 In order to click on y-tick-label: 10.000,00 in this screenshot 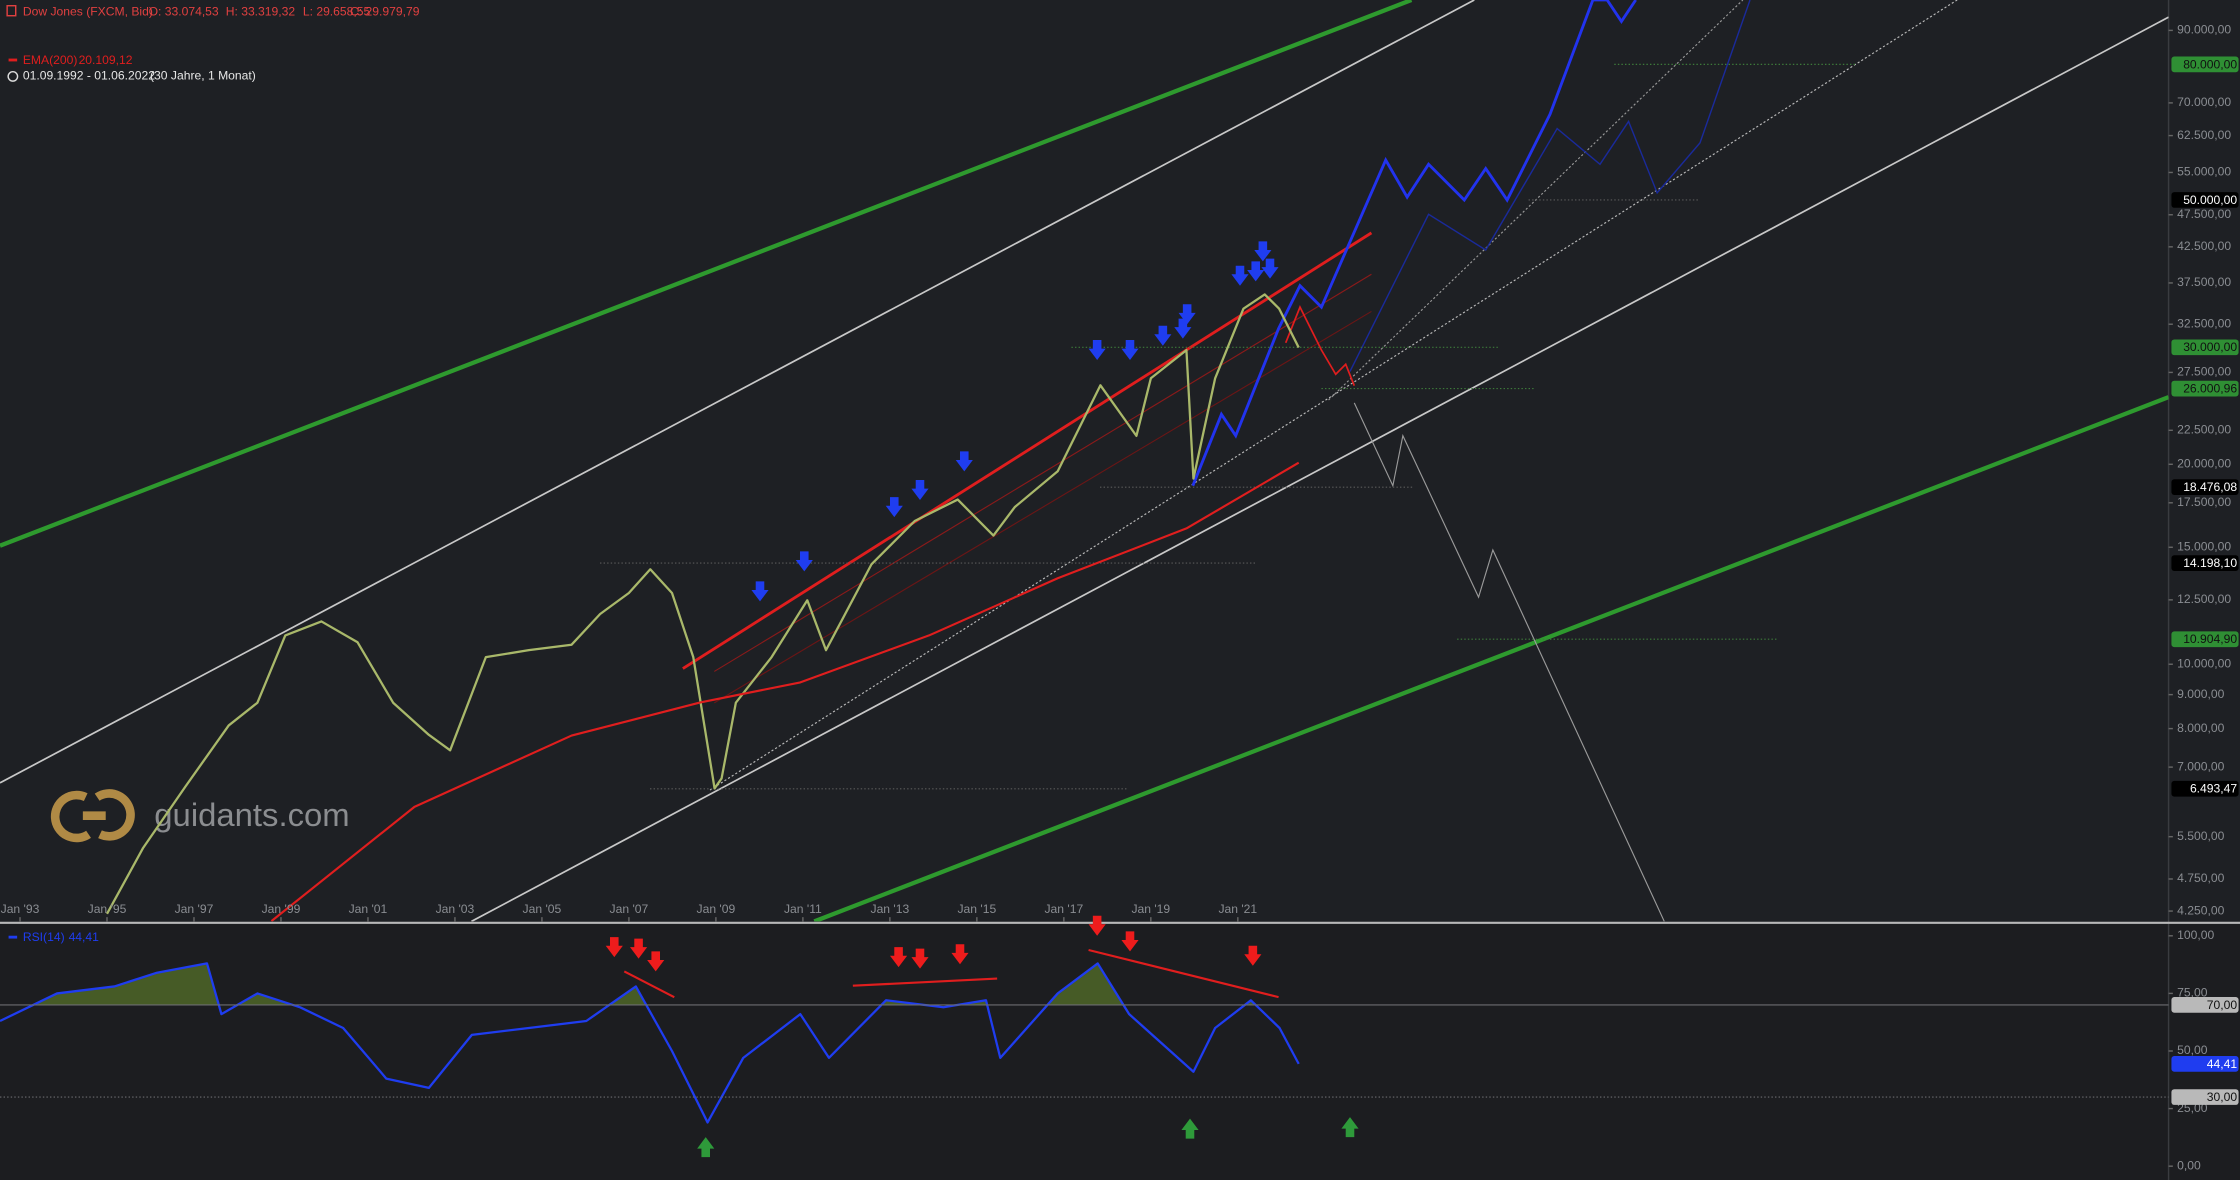, I will do `click(2204, 663)`.